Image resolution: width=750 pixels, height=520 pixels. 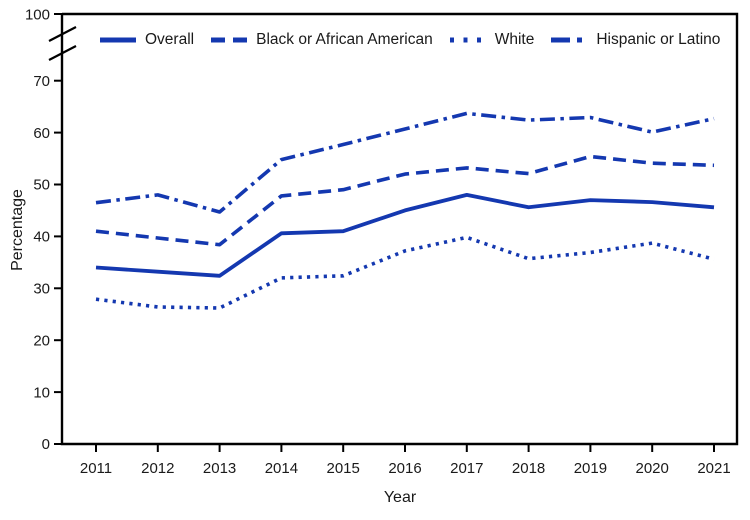 What do you see at coordinates (118, 40) in the screenshot?
I see `overall-line-icon` at bounding box center [118, 40].